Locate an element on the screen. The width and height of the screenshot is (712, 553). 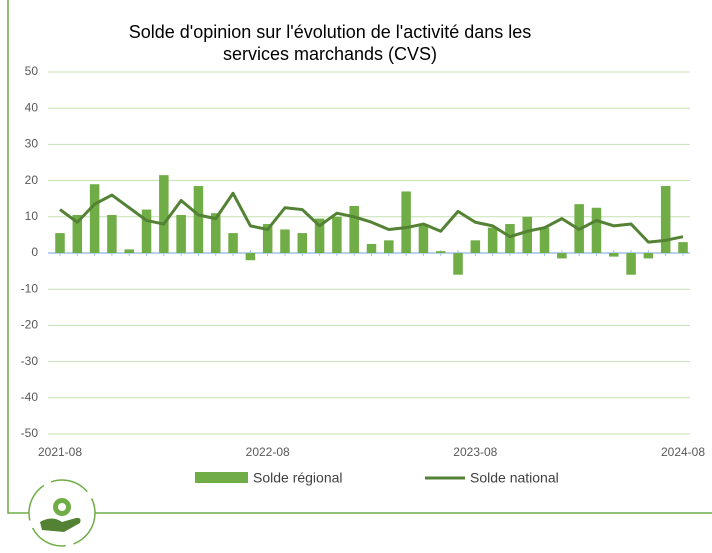
legend-label: Solde régional is located at coordinates (298, 478).